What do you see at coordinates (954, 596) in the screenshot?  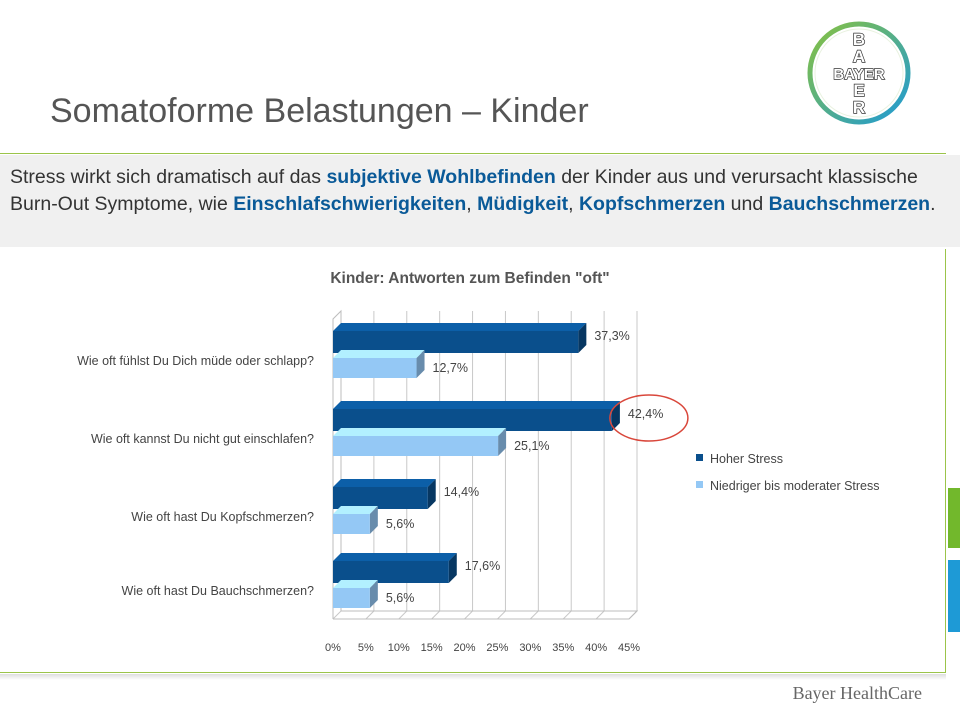 I see `edge-accent-blue` at bounding box center [954, 596].